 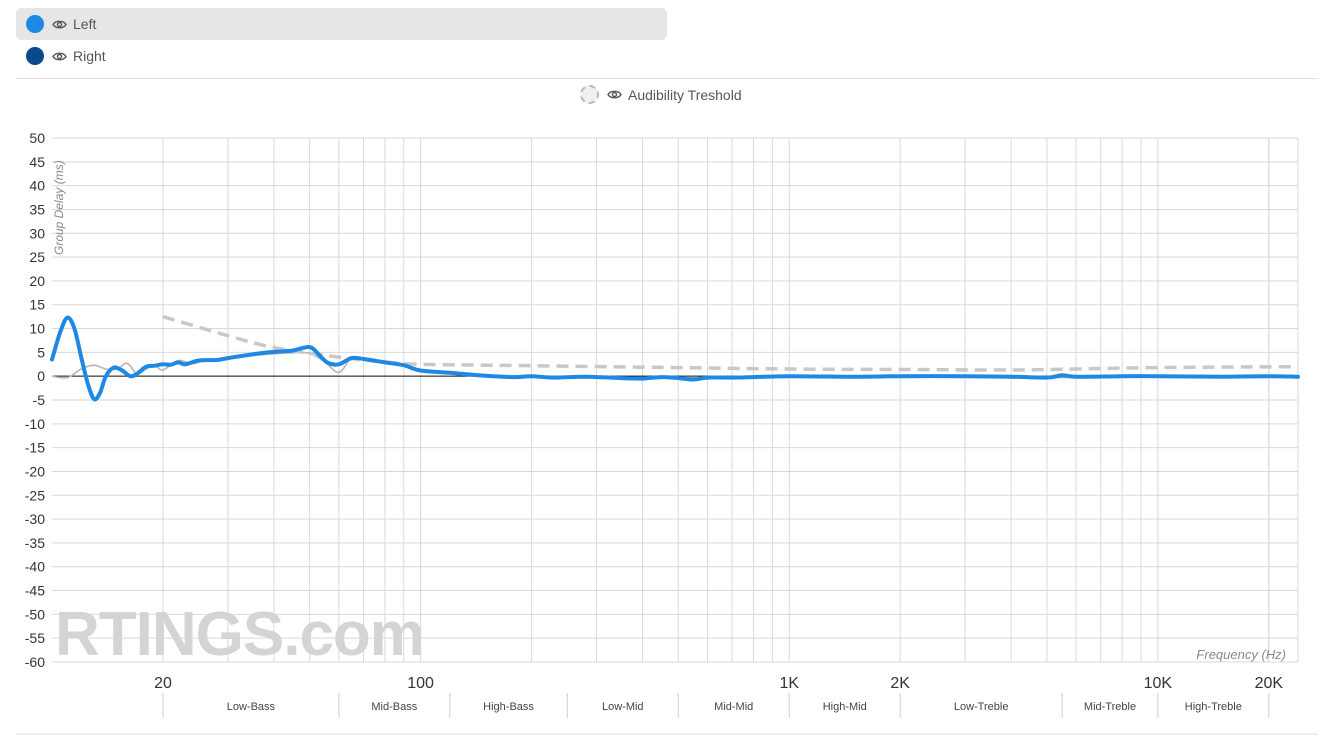 I want to click on x-tick-label: 20K, so click(x=1269, y=683).